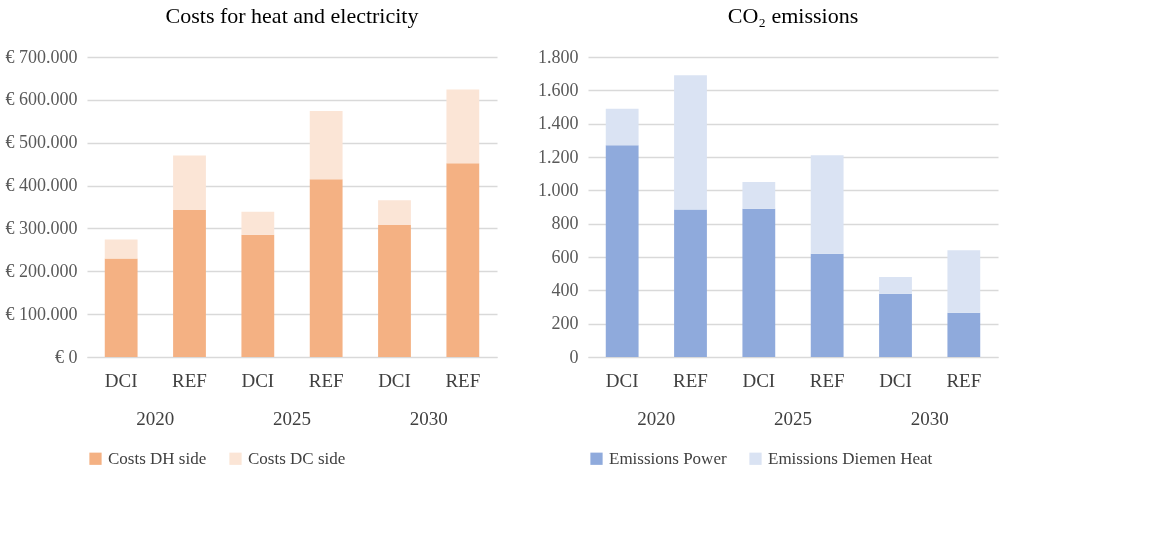 This screenshot has width=1154, height=544. Describe the element at coordinates (565, 323) in the screenshot. I see `y-tick-label: 200` at that location.